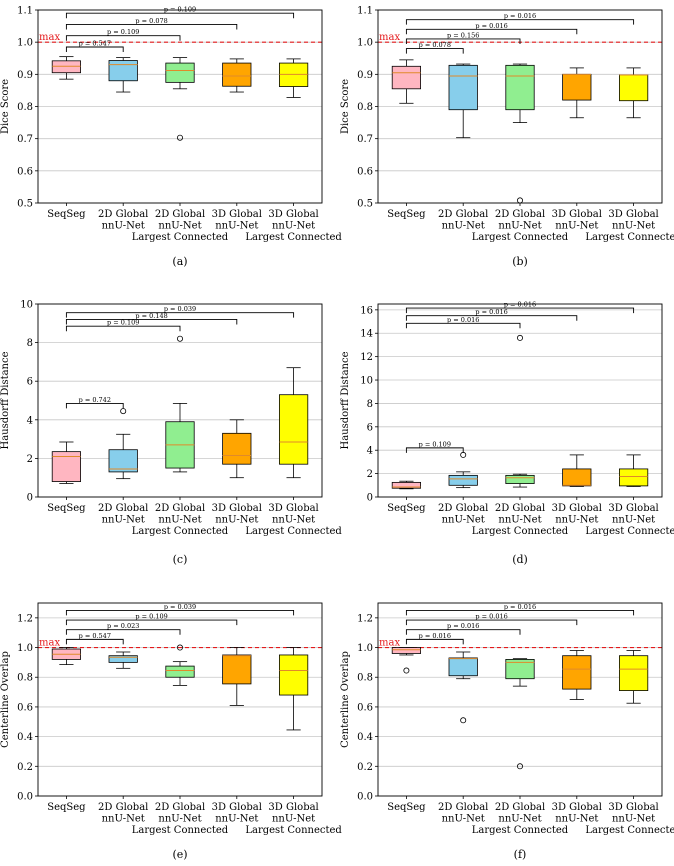 The image size is (674, 866). What do you see at coordinates (366, 310) in the screenshot?
I see `y-tick-label: 16` at bounding box center [366, 310].